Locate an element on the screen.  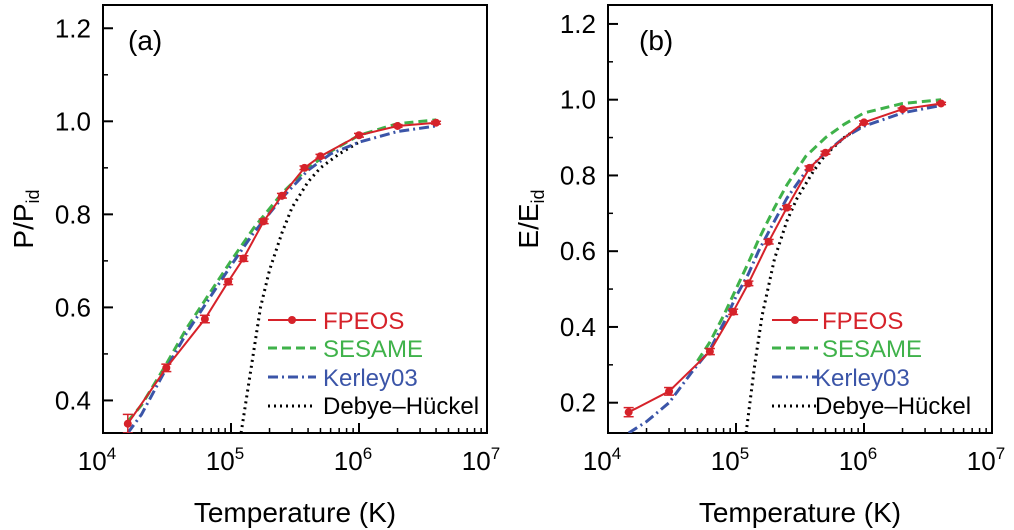
panel-a-y-axis-label: P/Pid is located at coordinates (25, 218).